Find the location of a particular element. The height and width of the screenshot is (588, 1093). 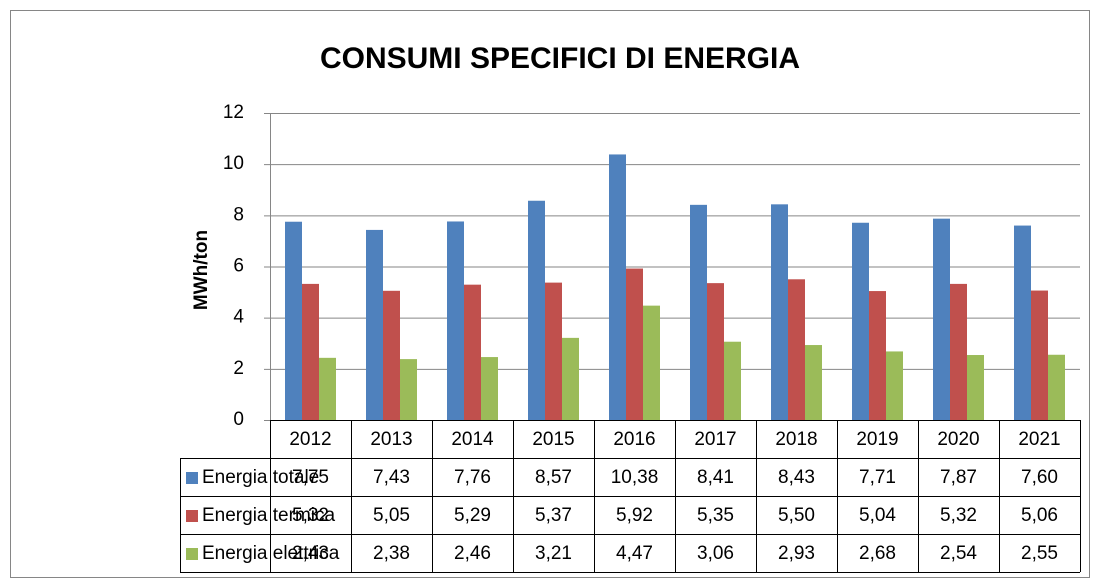

data-label: 7,43 is located at coordinates (391, 477).